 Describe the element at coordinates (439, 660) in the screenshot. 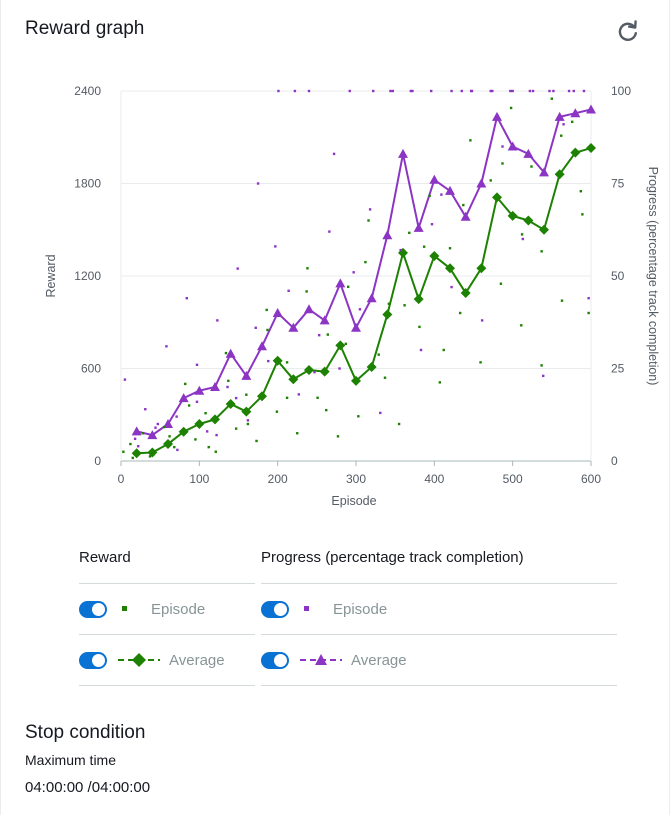

I see `legend-progress-average: Average` at that location.